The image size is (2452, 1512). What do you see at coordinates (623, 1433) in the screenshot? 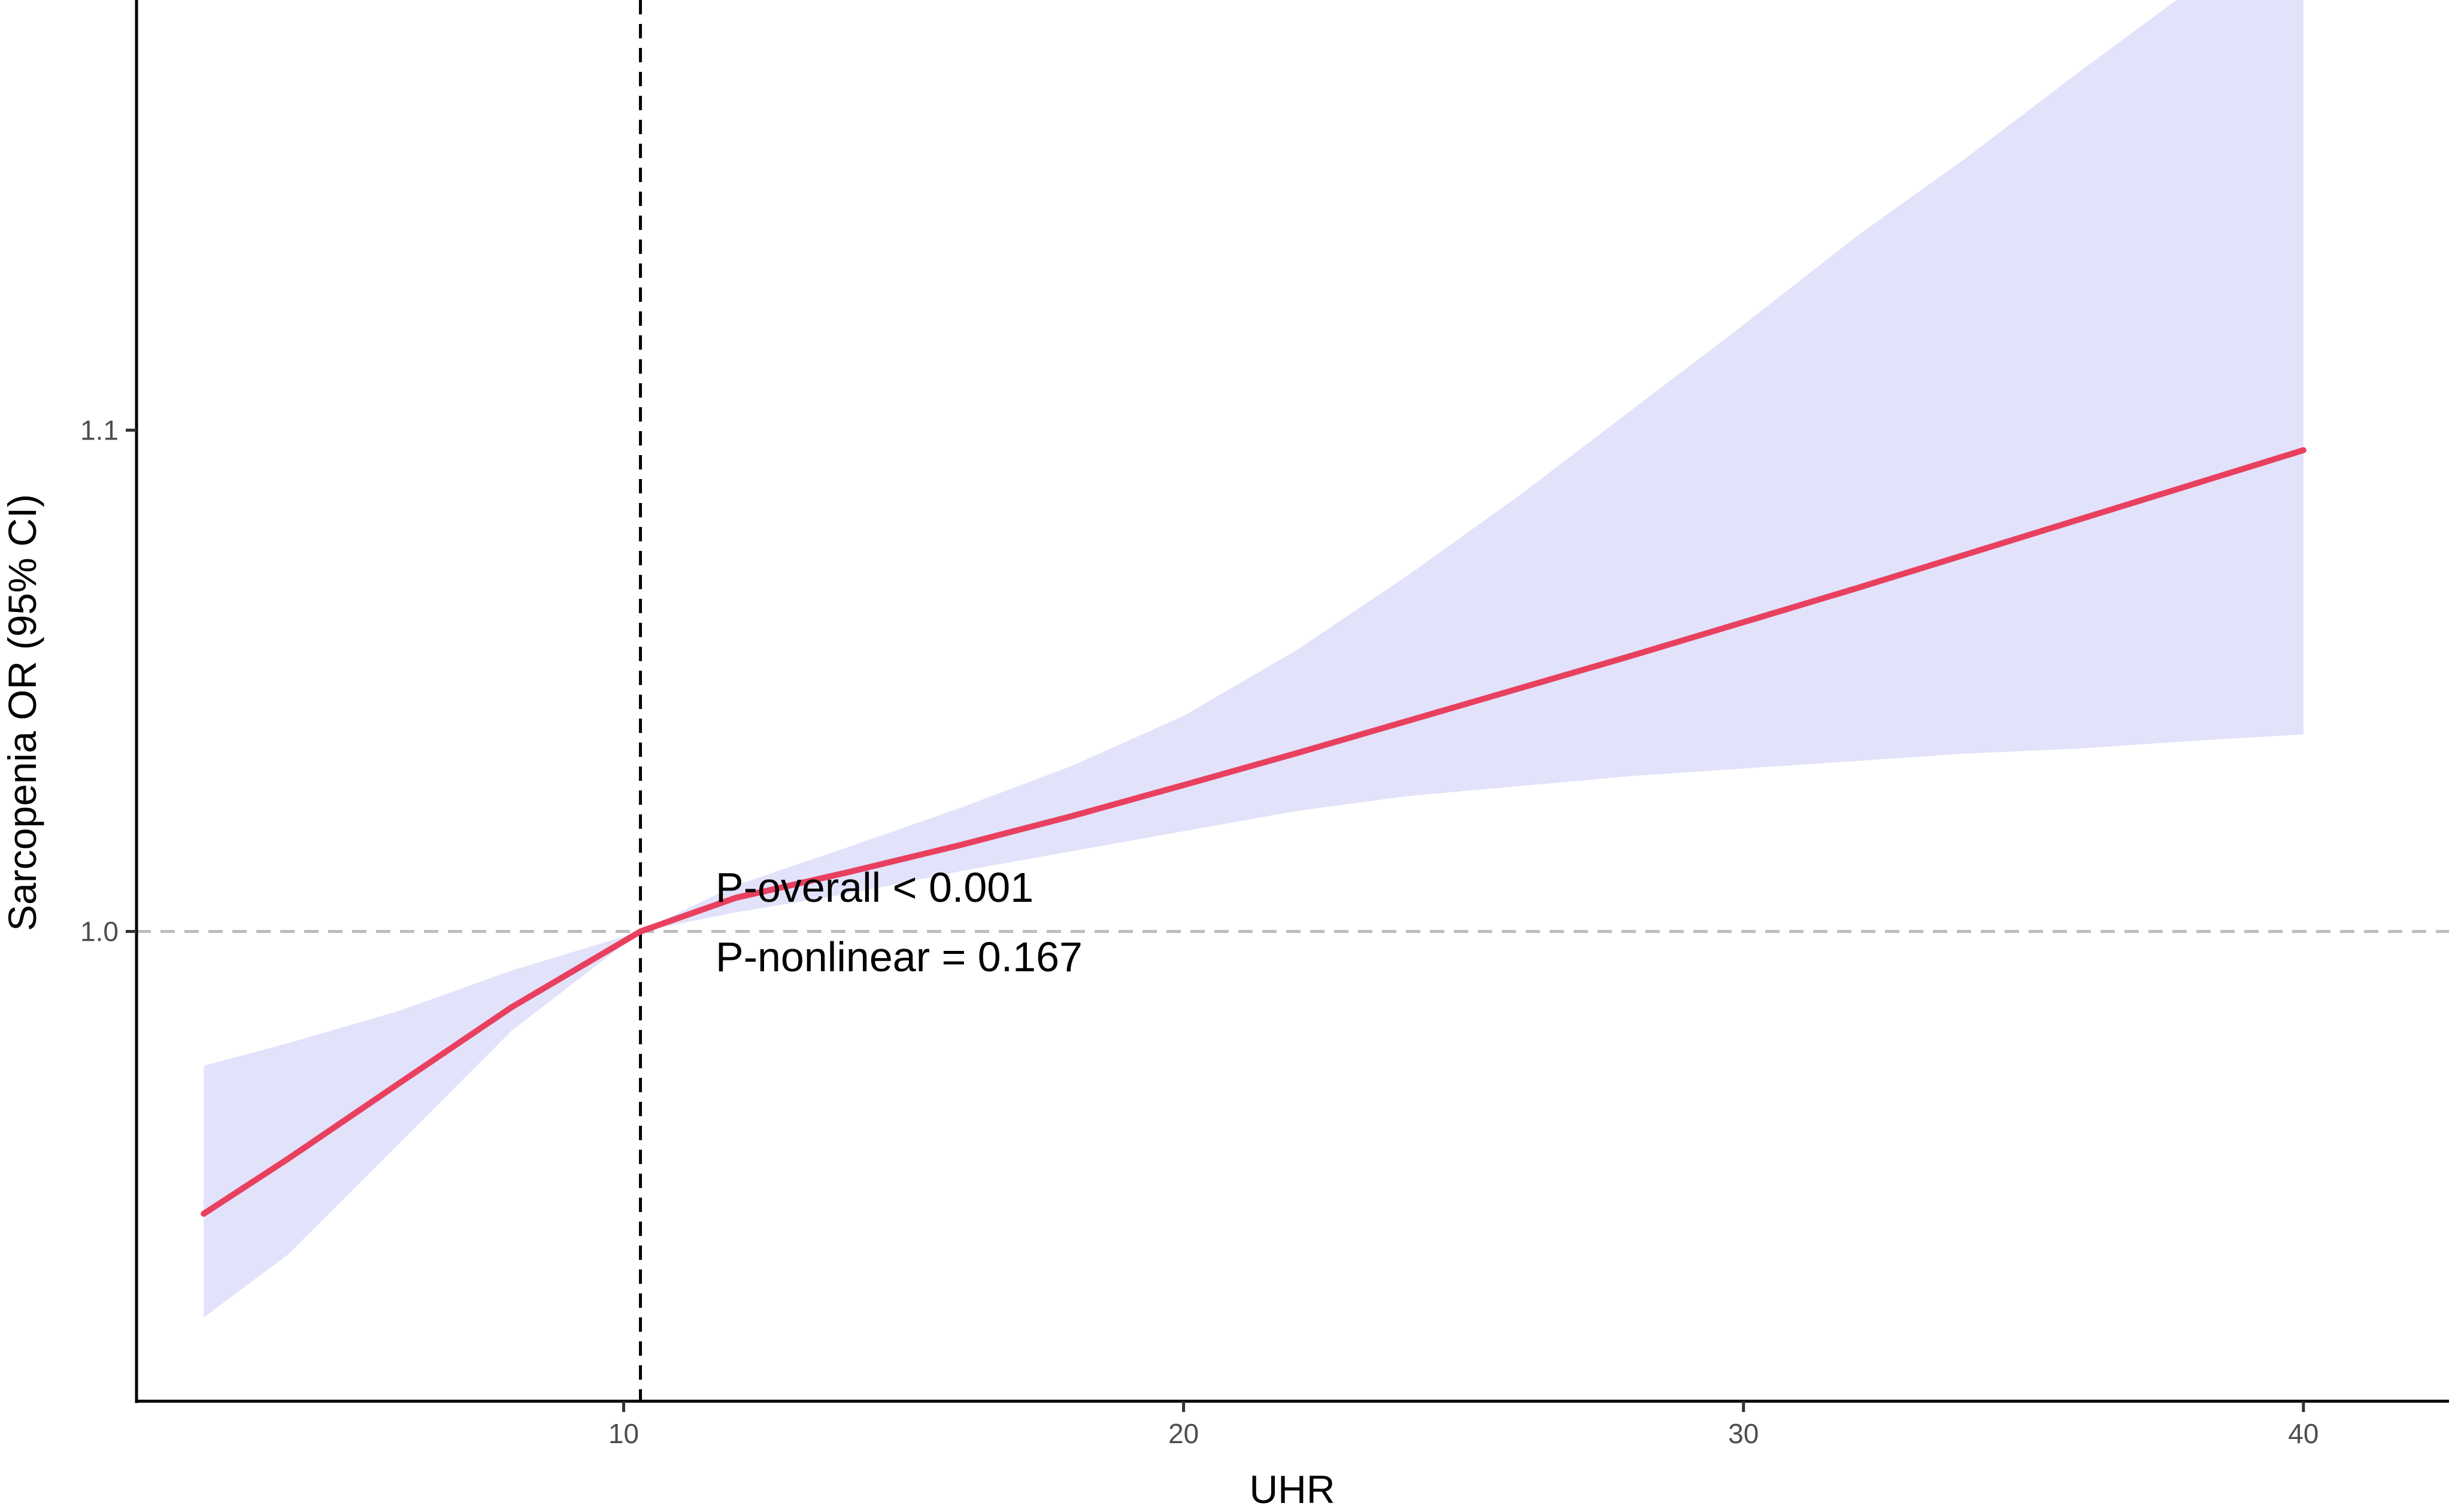
I see `x-tick-label: 10` at bounding box center [623, 1433].